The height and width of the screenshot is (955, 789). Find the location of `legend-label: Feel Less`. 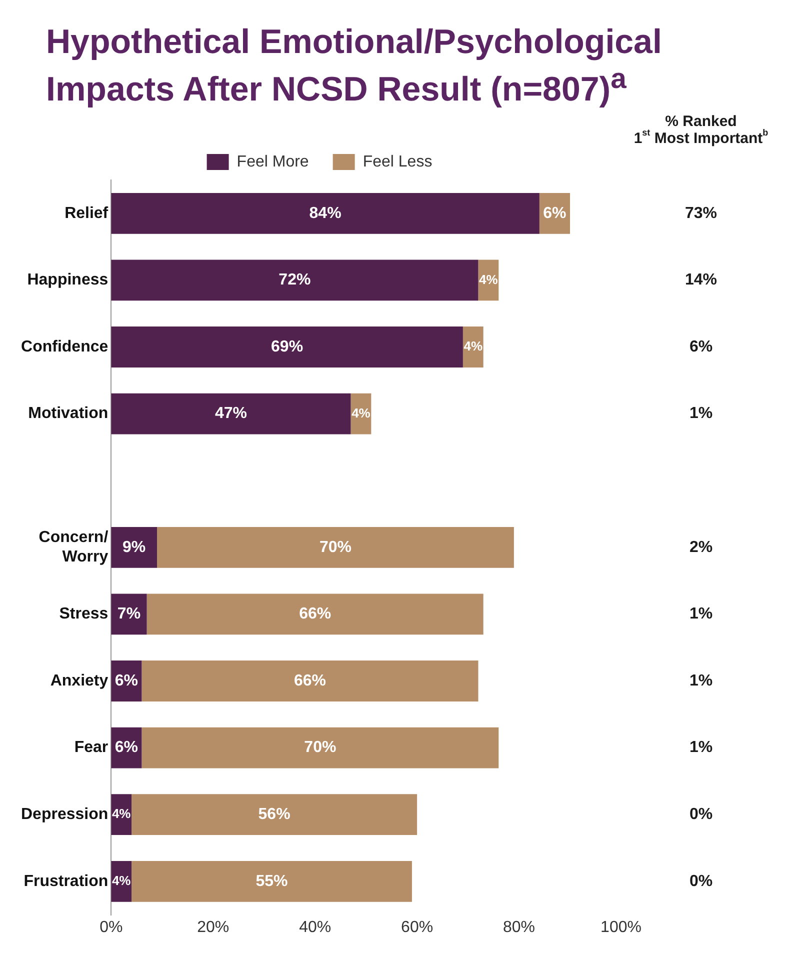

legend-label: Feel Less is located at coordinates (397, 161).